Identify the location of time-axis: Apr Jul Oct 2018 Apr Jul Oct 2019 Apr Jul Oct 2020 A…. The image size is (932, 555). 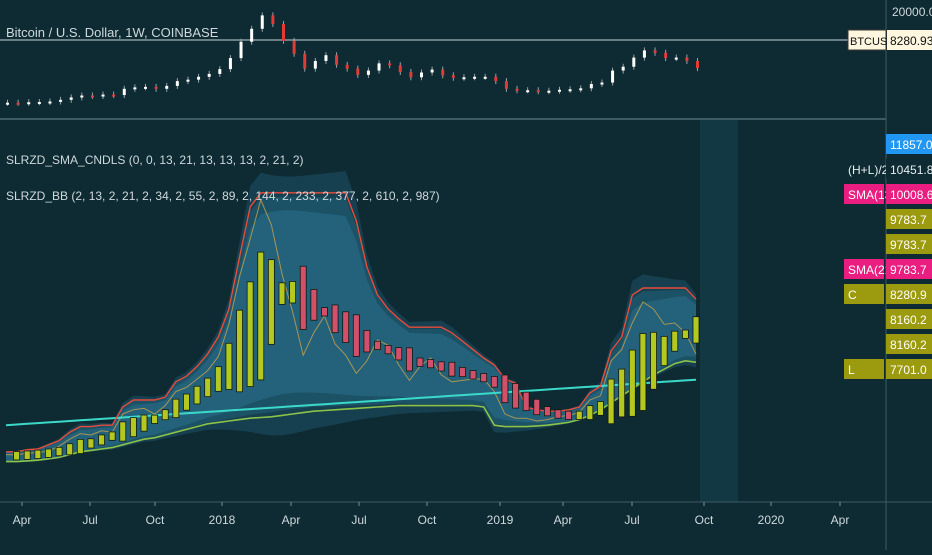
(431, 514).